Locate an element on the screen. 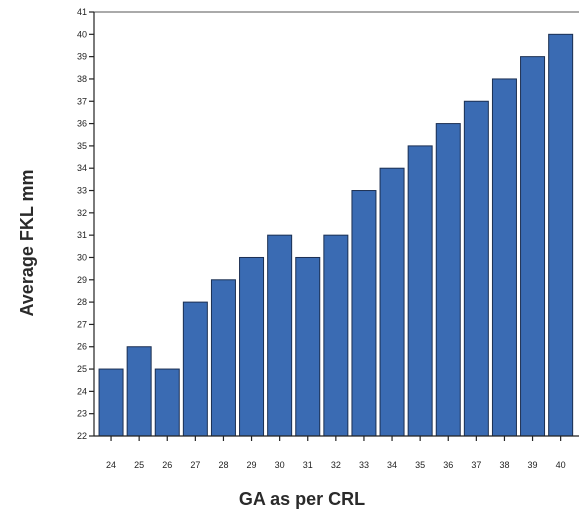  y-tick-label: 33 is located at coordinates (82, 191).